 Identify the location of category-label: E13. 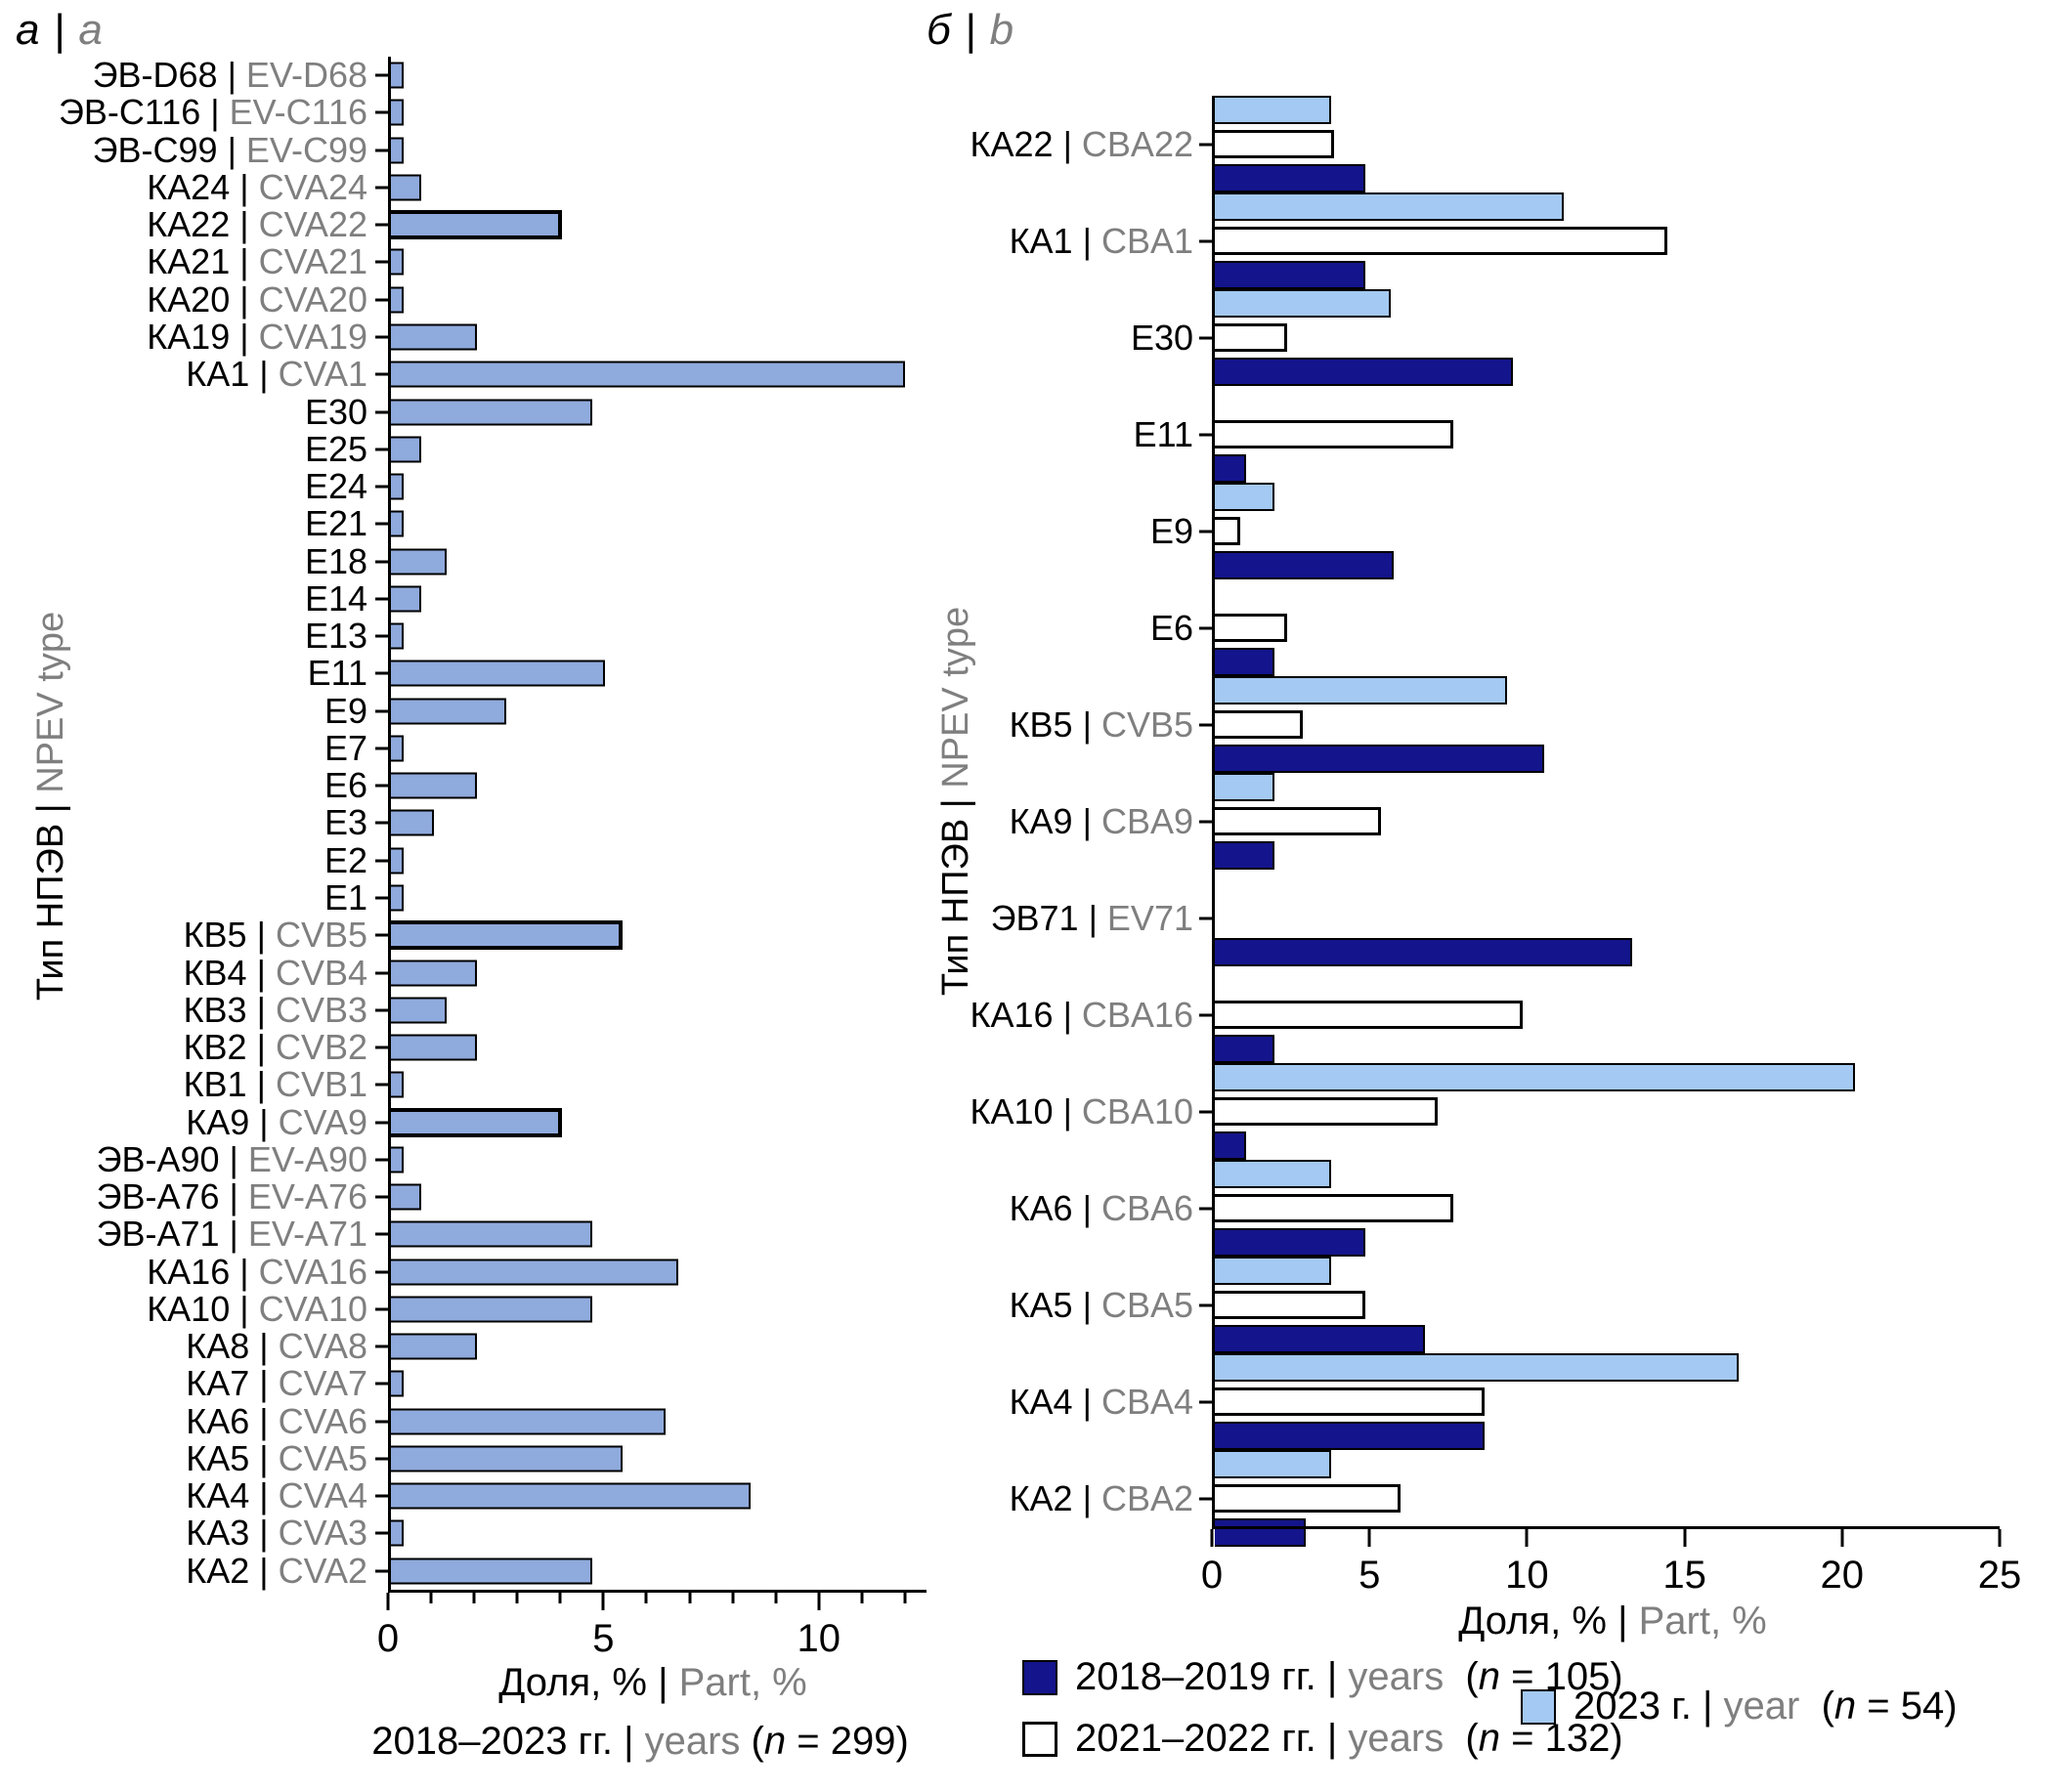
(335, 636).